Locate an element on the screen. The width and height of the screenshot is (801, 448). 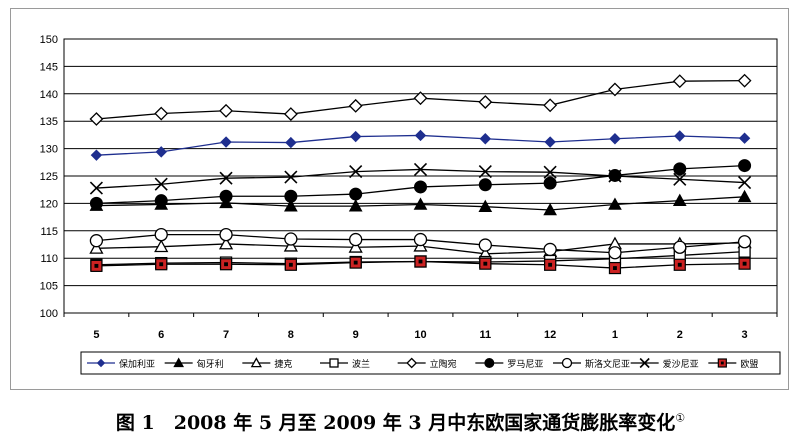
x-tick-label: 9 is located at coordinates (356, 335).